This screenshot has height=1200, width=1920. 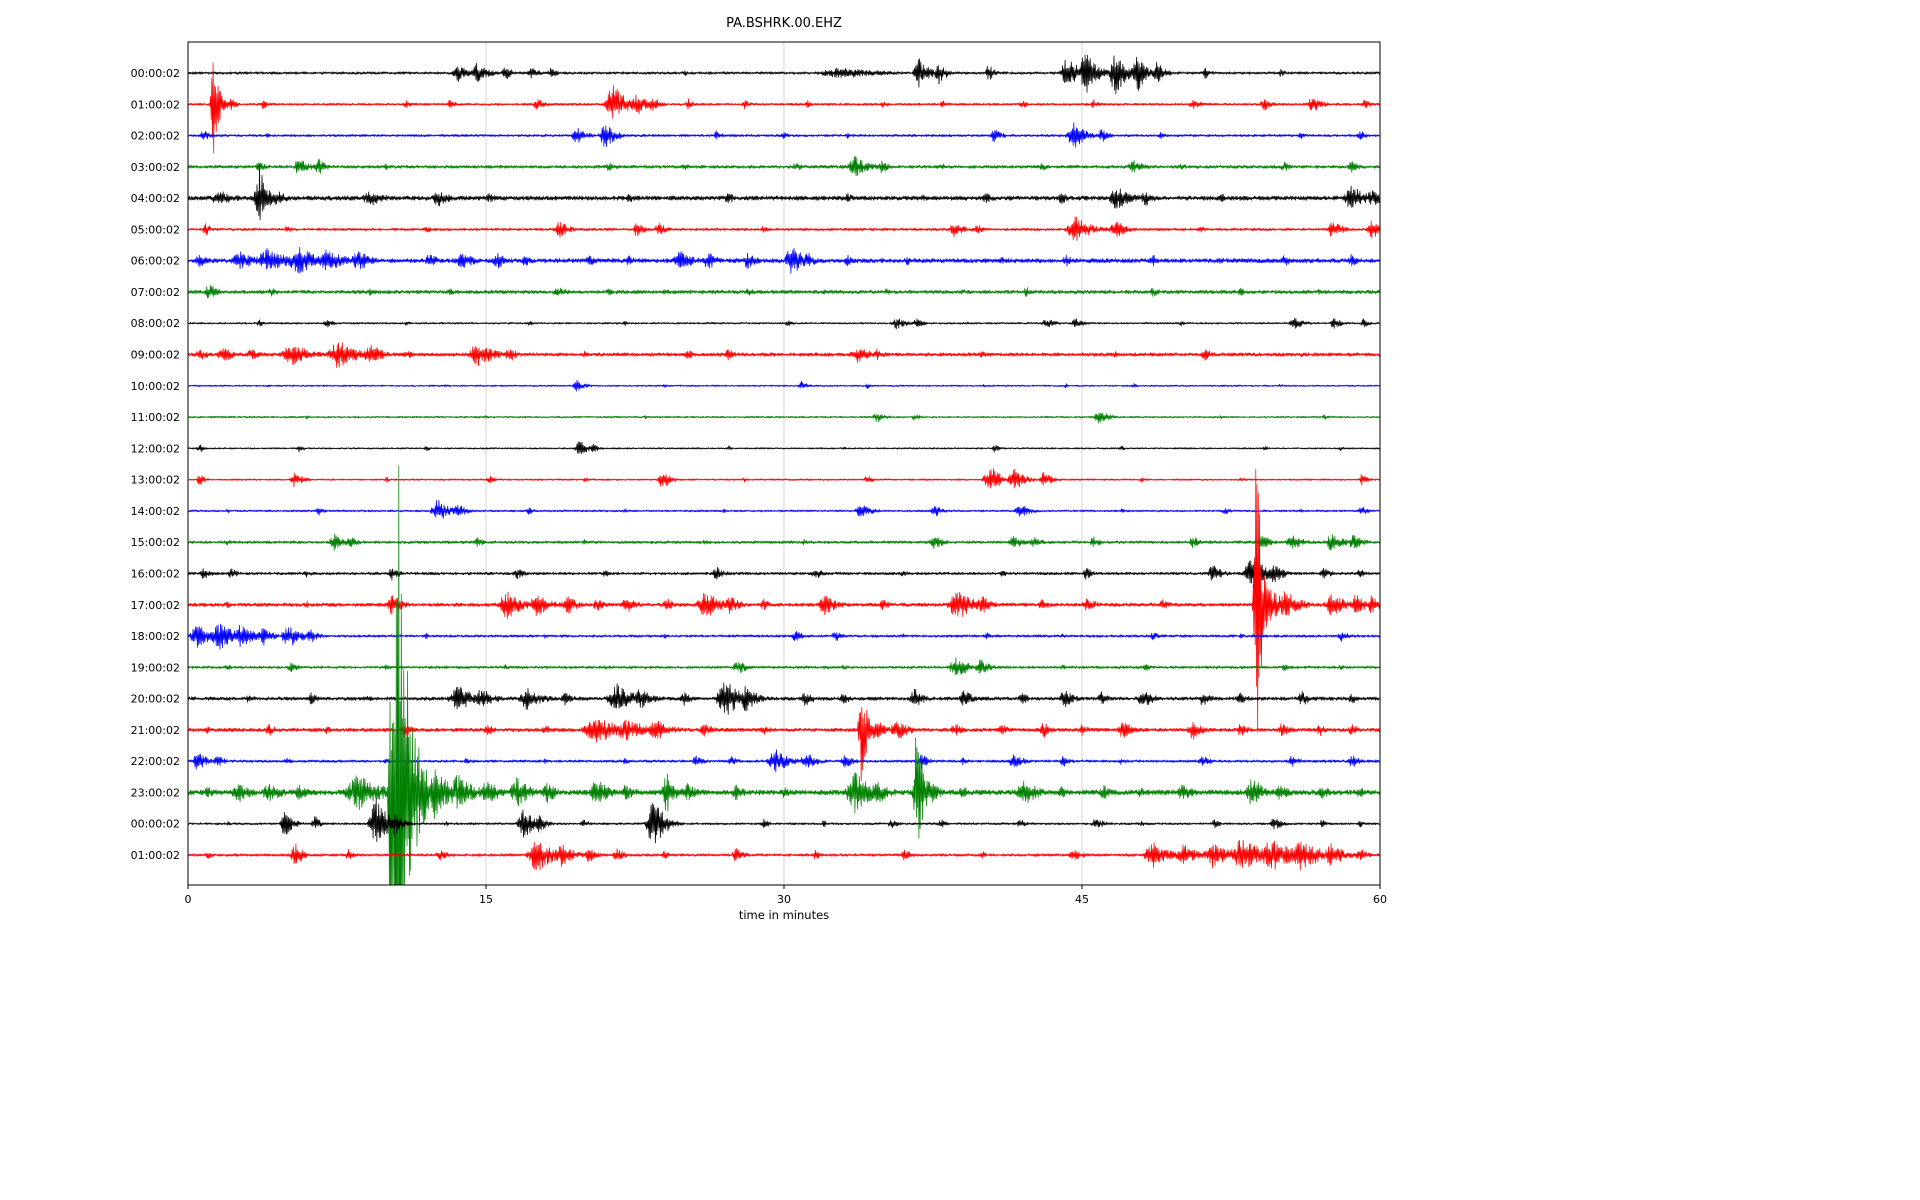 I want to click on row-label: 07:00:02, so click(x=155, y=292).